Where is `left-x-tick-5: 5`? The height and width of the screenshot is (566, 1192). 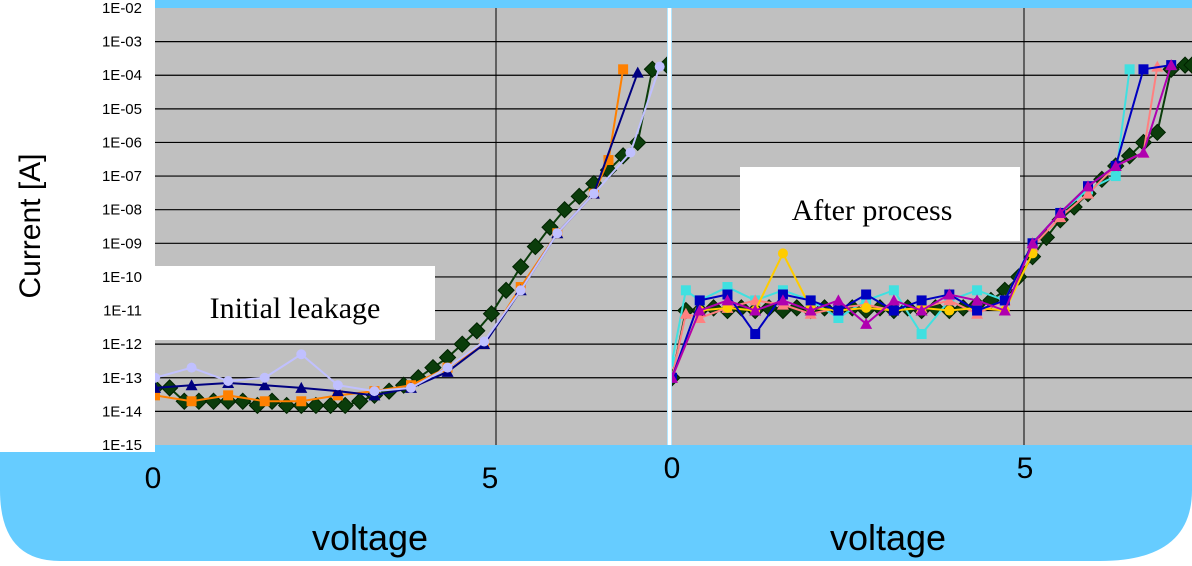 left-x-tick-5: 5 is located at coordinates (490, 478).